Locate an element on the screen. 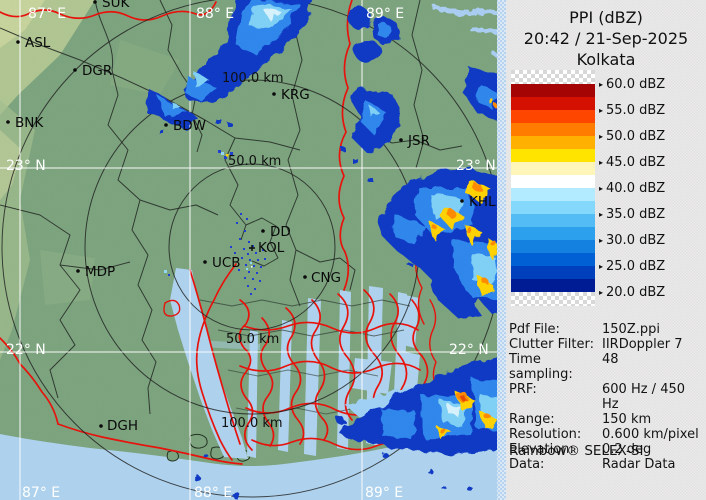 Image resolution: width=706 pixels, height=500 pixels. legend-label-text: 60.0 dBZ is located at coordinates (636, 84).